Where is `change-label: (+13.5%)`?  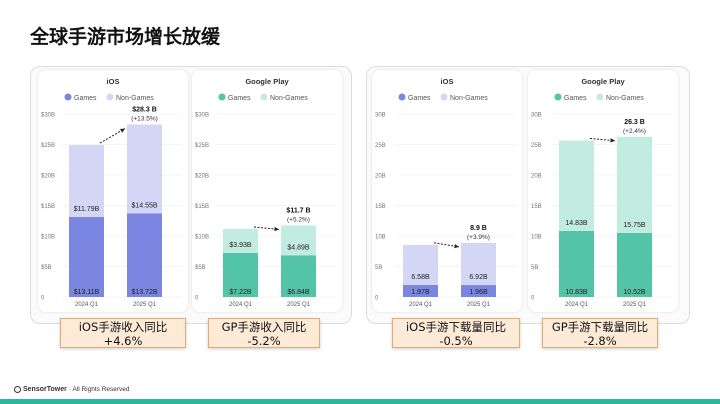 change-label: (+13.5%) is located at coordinates (144, 119).